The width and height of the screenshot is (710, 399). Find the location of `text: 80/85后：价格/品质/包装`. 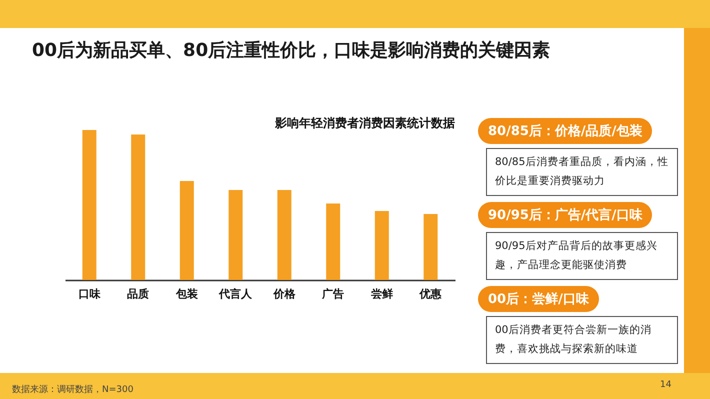

text: 80/85后：价格/品质/包装 is located at coordinates (565, 131).